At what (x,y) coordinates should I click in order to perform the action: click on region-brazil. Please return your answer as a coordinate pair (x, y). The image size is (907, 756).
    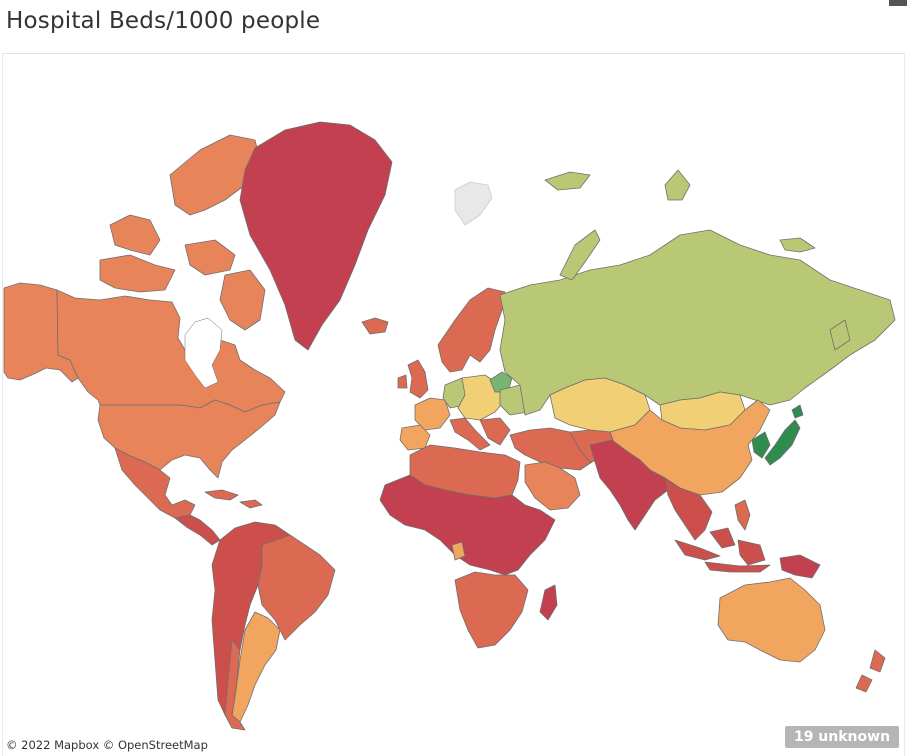
    Looking at the image, I should click on (296, 587).